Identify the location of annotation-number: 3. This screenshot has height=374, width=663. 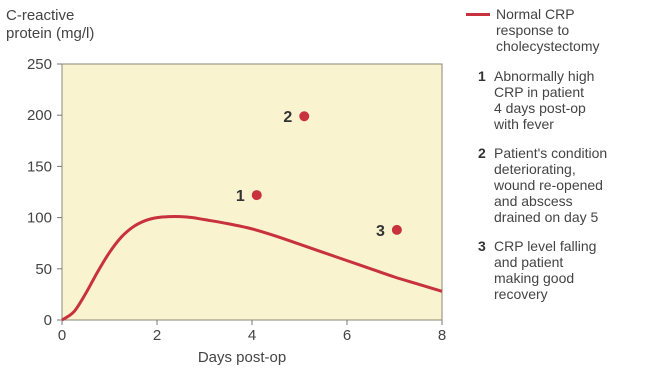
(482, 246).